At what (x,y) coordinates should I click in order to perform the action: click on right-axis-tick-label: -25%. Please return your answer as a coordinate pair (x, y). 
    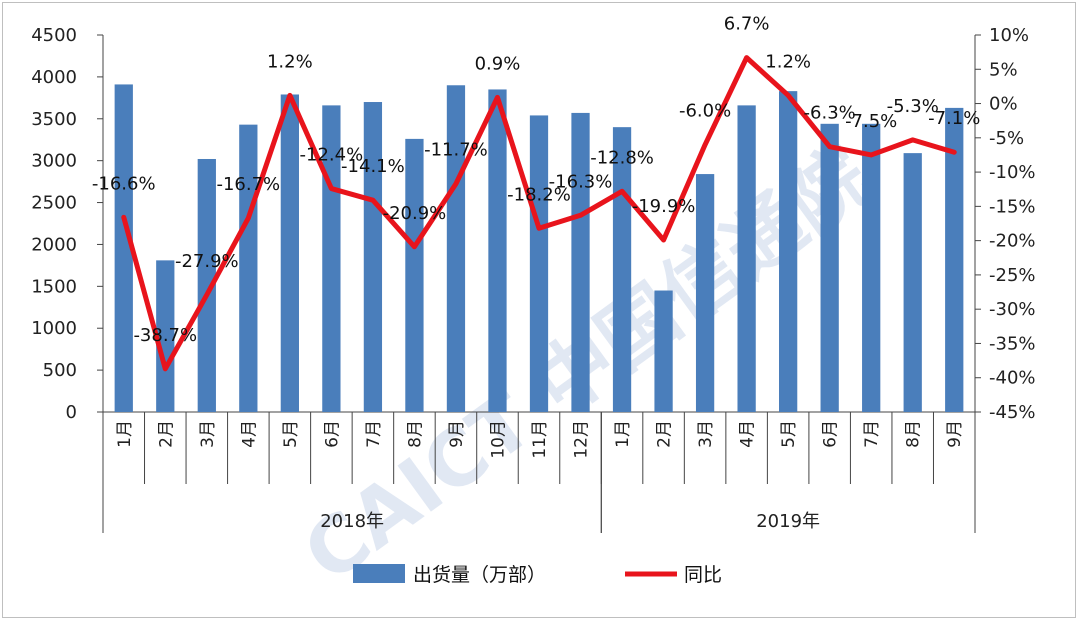
    Looking at the image, I should click on (1012, 275).